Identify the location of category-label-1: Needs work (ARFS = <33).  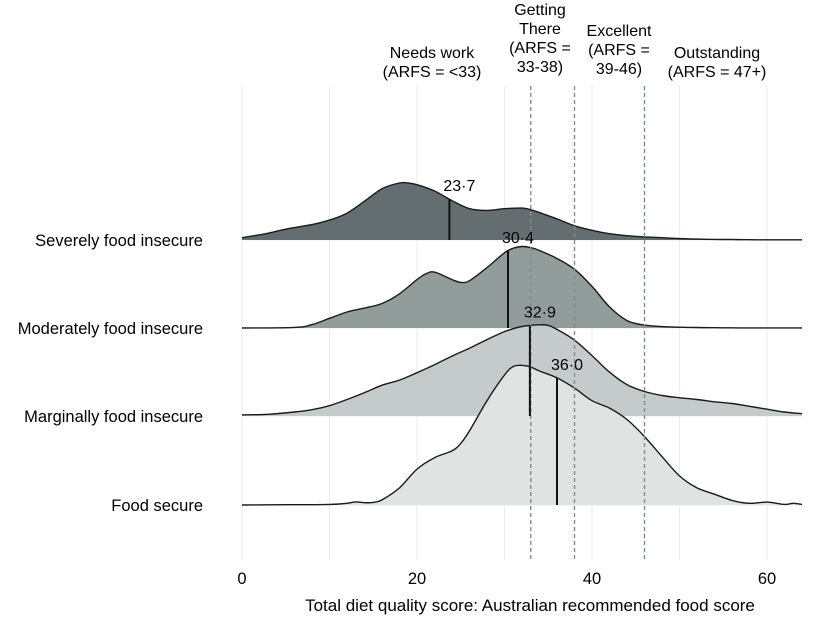
(432, 63).